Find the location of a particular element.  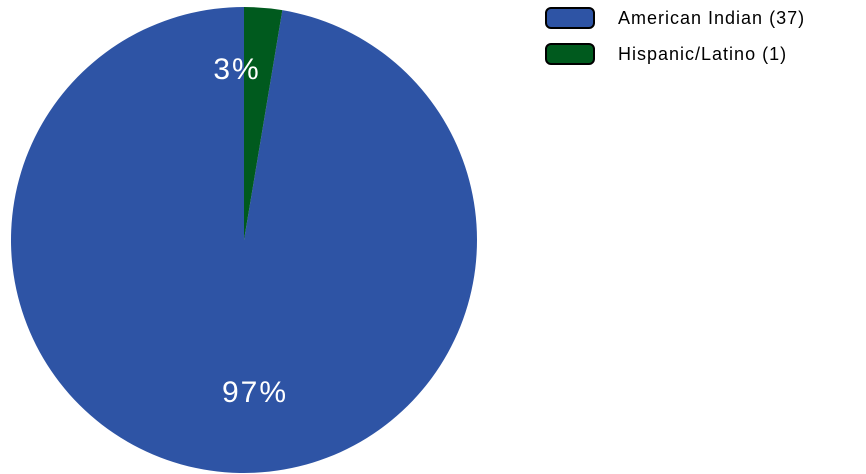

legend-label-0: American Indian (37) is located at coordinates (711, 18).